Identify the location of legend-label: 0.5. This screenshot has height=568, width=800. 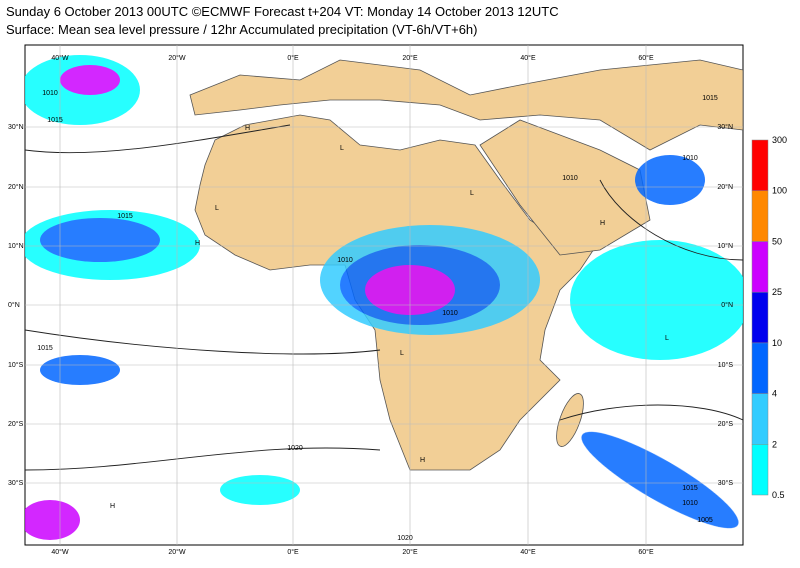
(778, 495).